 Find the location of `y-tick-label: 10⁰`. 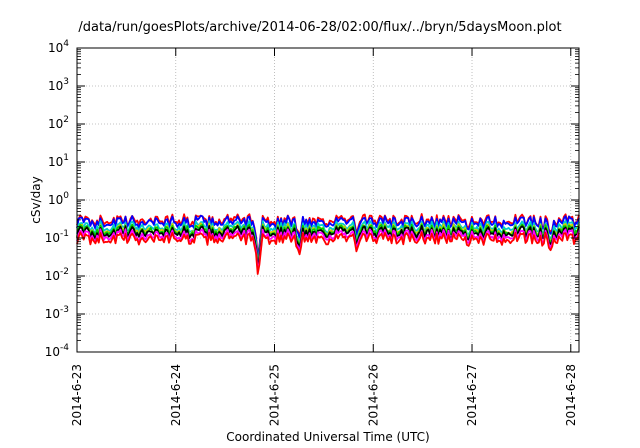

y-tick-label: 10⁰ is located at coordinates (58, 199).